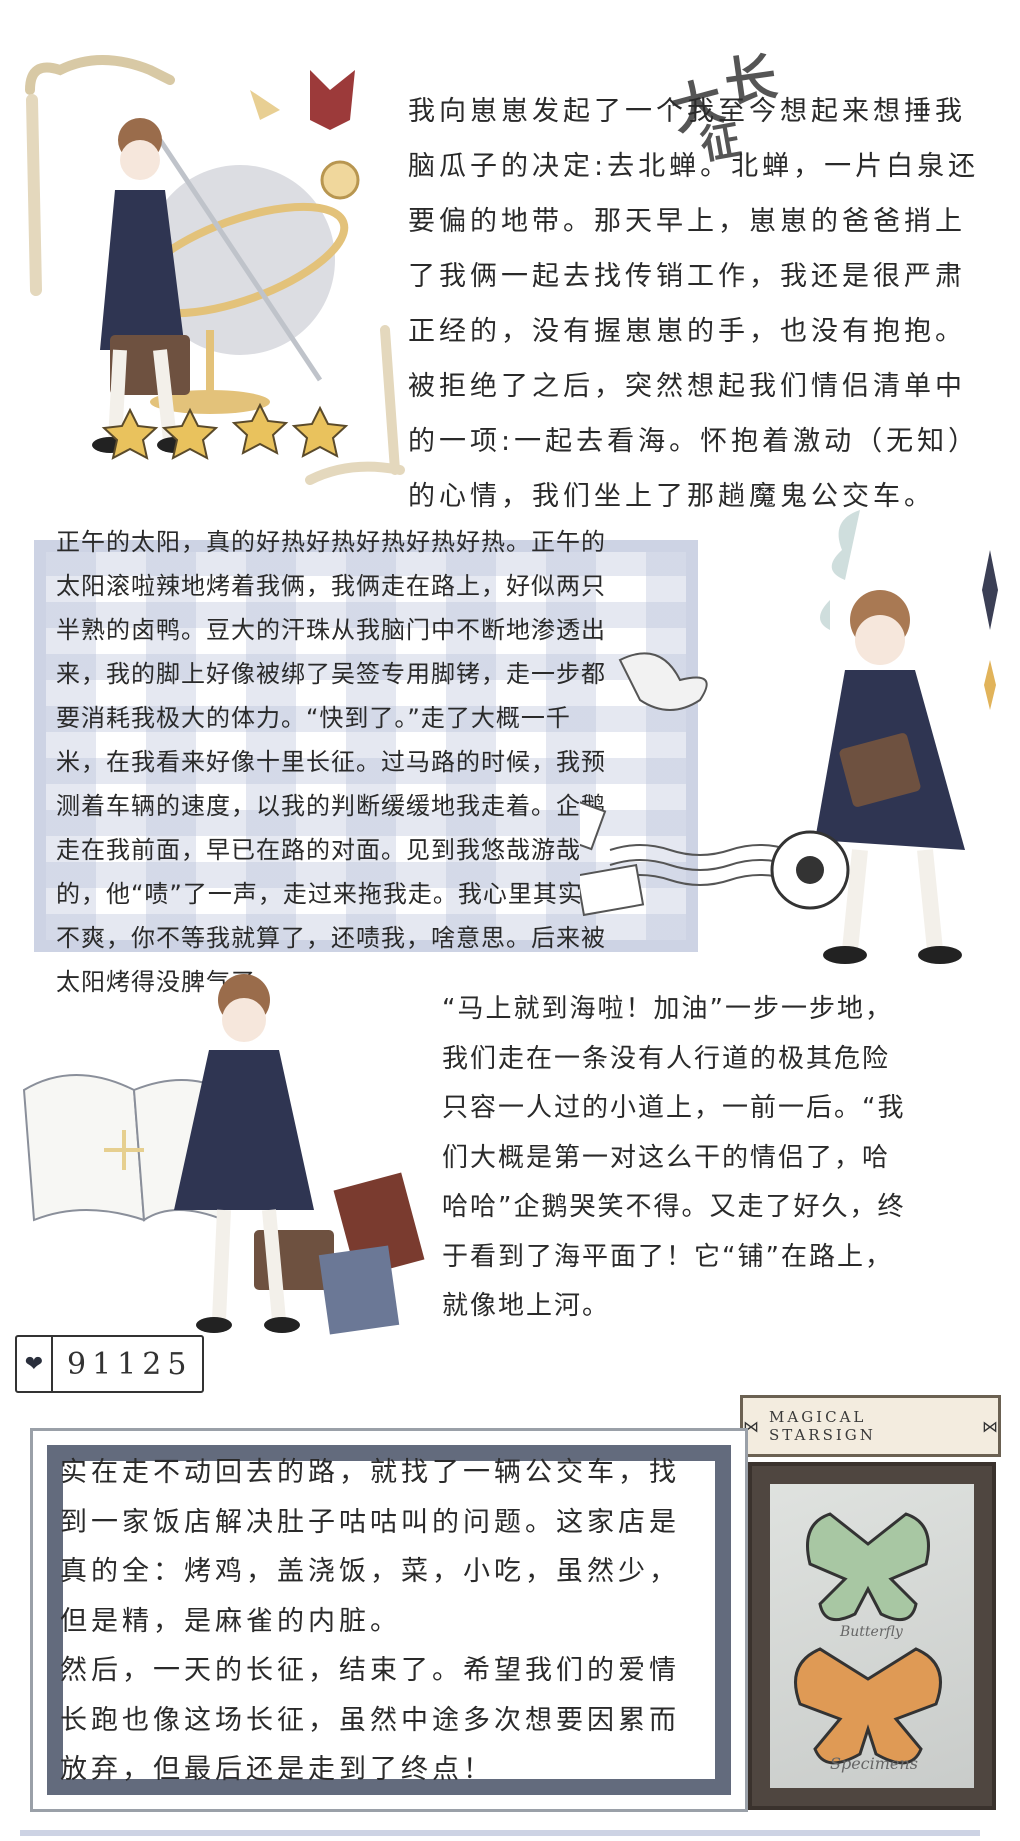  Describe the element at coordinates (35, 1364) in the screenshot. I see `heart-icon: ❤` at that location.